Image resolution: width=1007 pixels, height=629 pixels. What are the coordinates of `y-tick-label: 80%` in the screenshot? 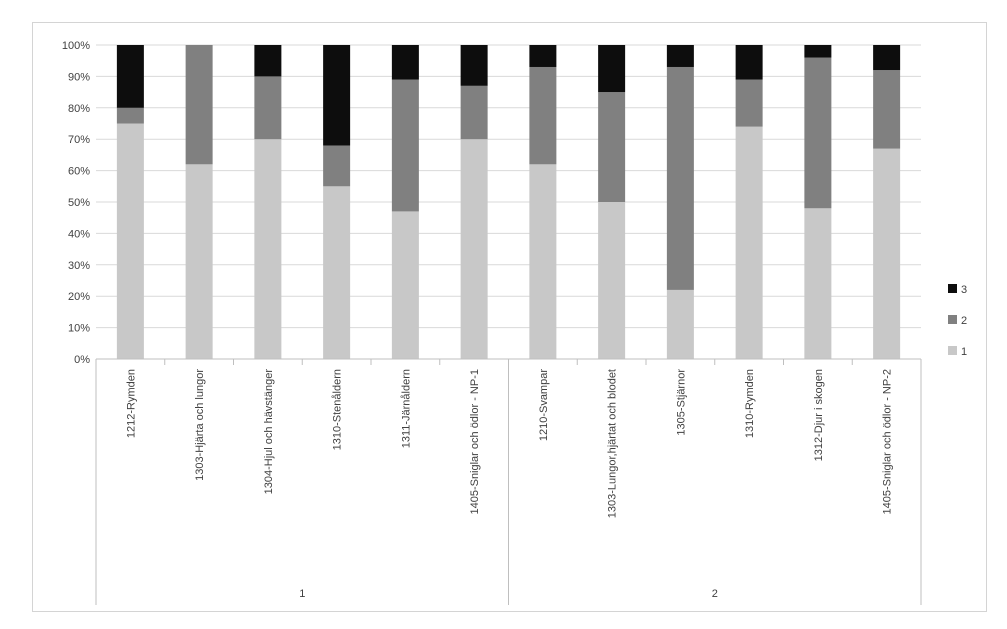 It's located at (79, 109).